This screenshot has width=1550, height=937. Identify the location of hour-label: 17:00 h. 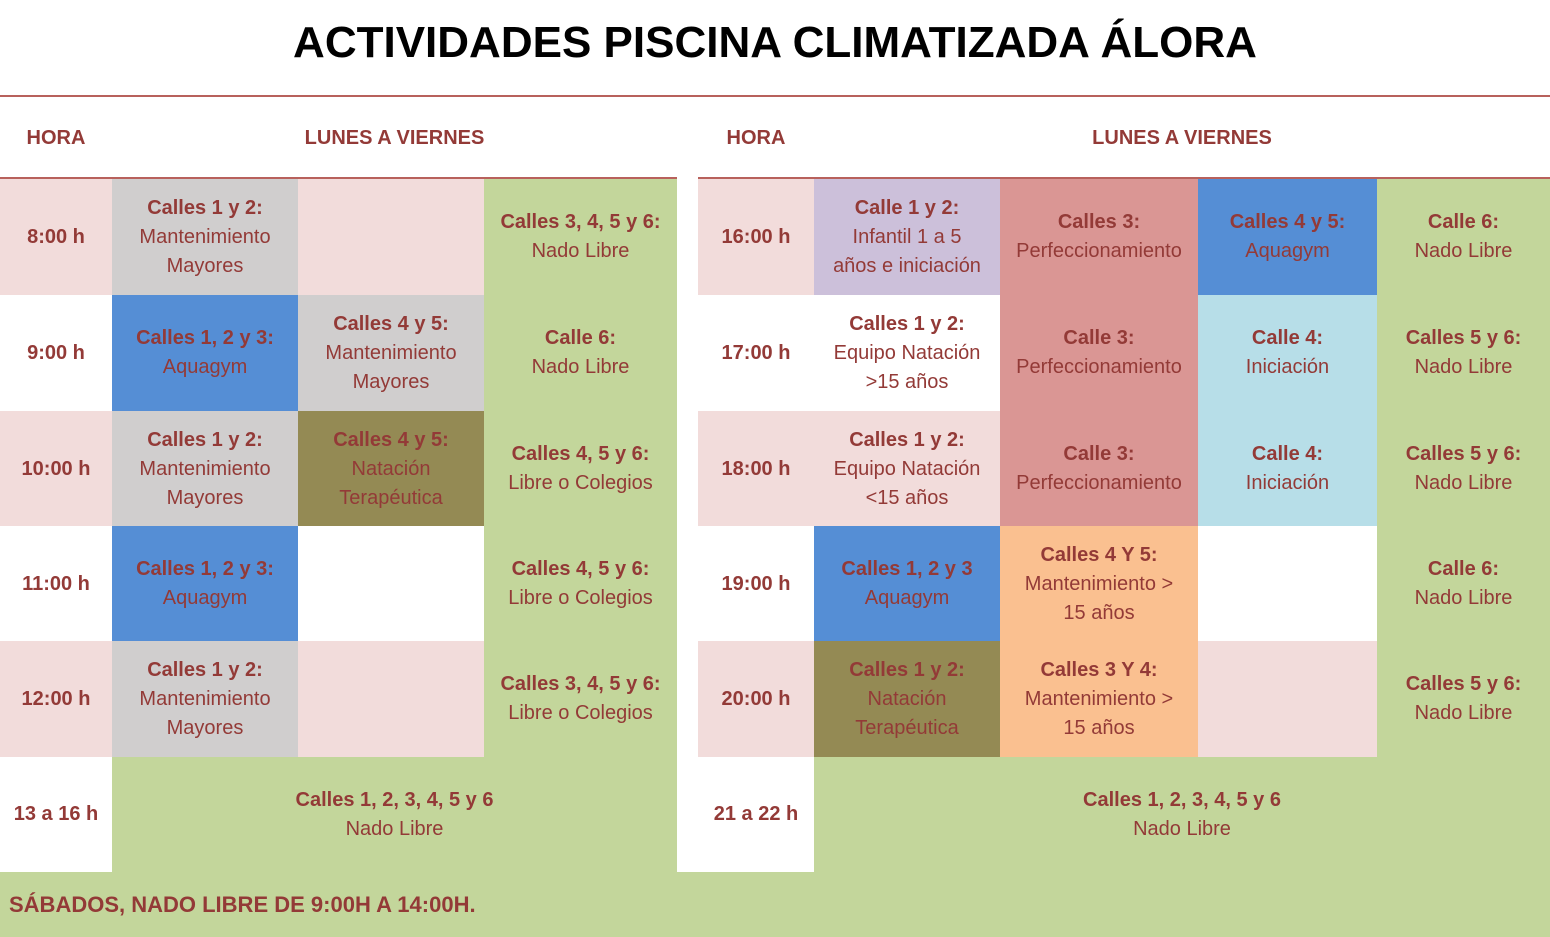
(756, 353).